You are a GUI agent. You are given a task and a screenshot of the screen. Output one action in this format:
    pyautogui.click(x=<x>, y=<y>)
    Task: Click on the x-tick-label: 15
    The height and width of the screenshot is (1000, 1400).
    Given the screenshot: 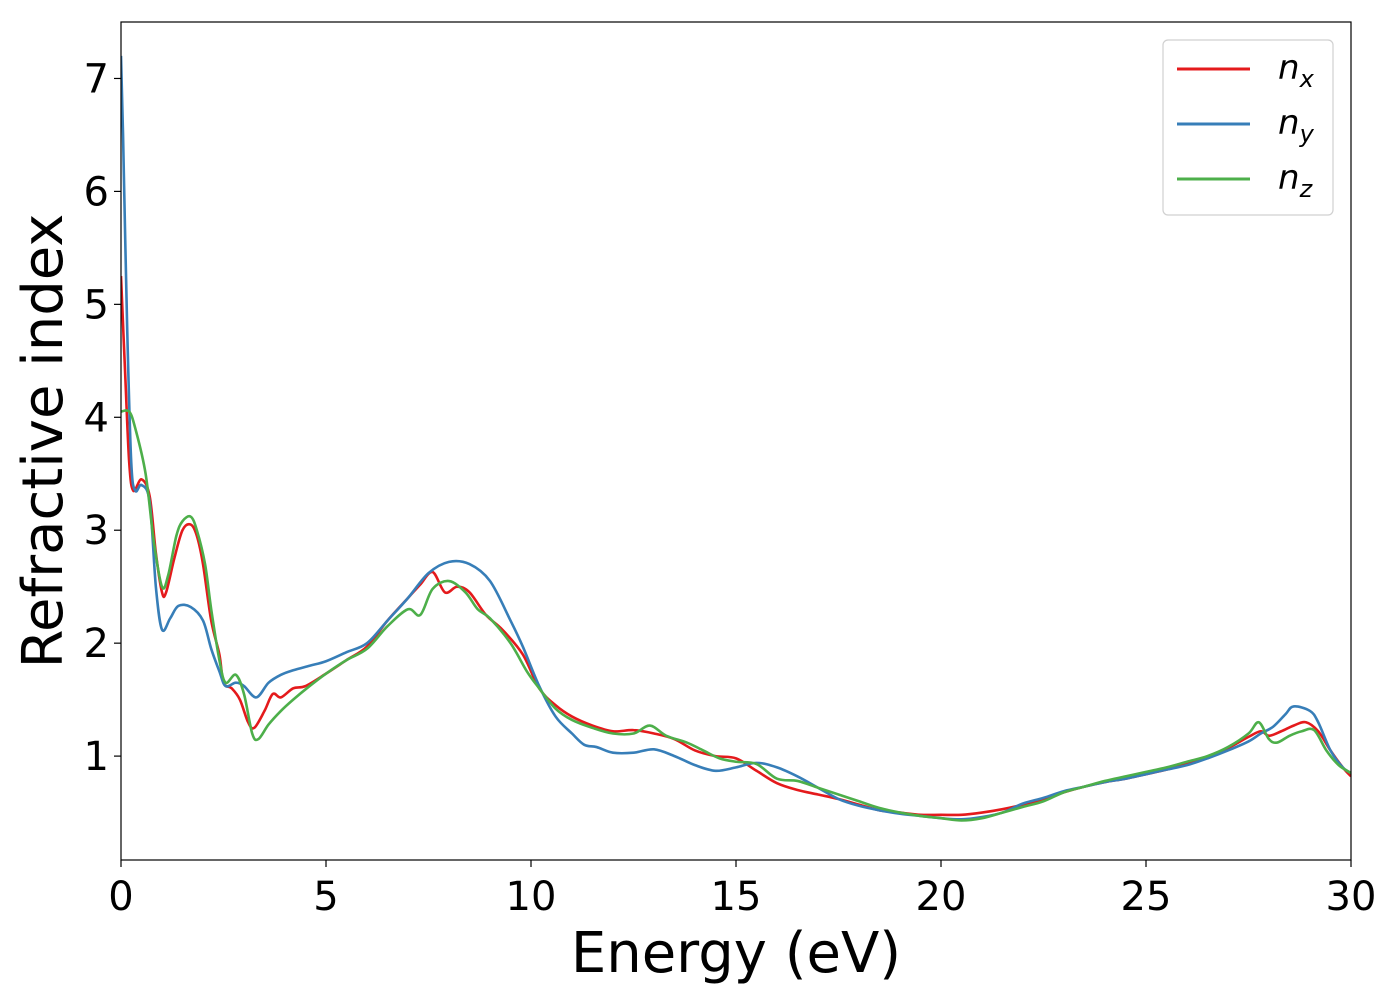 What is the action you would take?
    pyautogui.click(x=736, y=897)
    